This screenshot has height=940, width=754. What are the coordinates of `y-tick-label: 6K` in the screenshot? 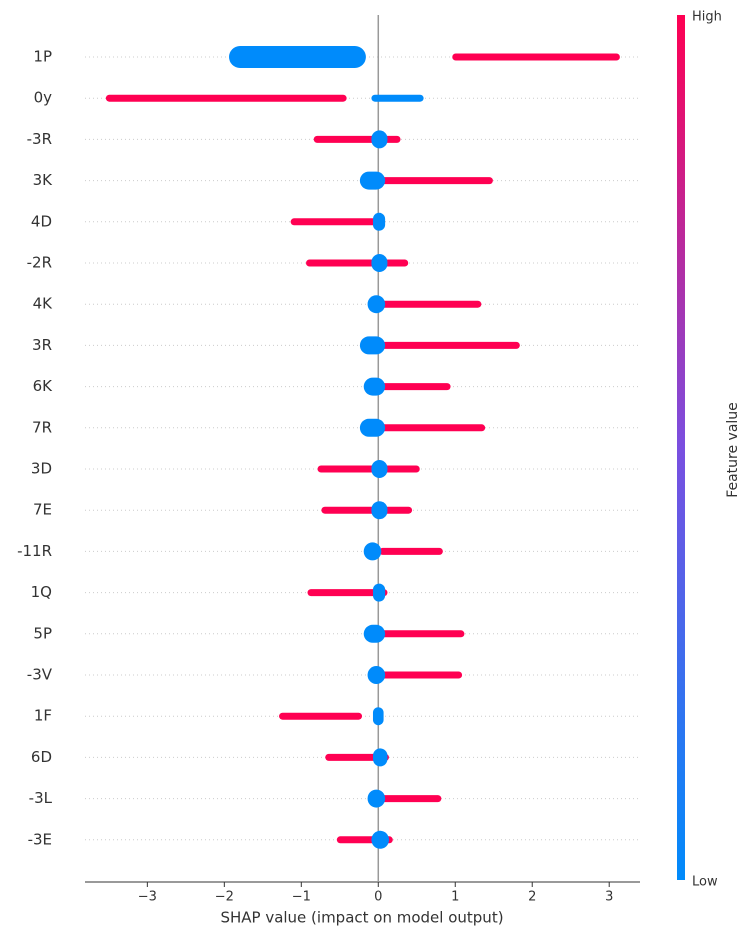 It's located at (43, 386).